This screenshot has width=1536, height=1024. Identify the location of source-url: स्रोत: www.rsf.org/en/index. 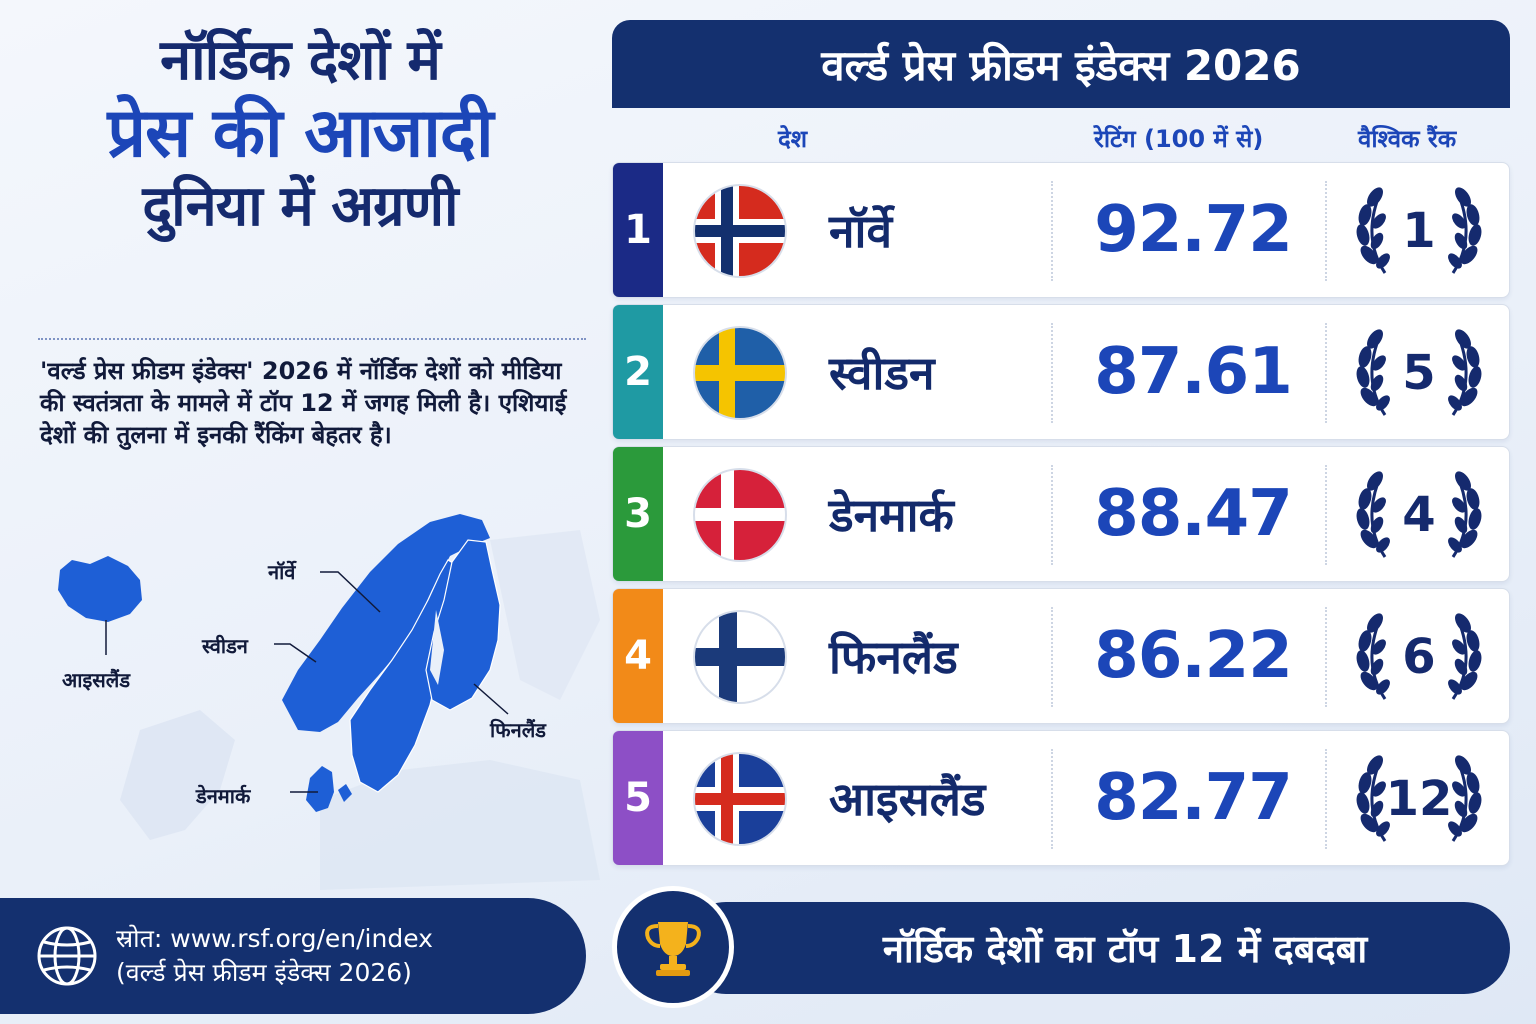
(274, 938).